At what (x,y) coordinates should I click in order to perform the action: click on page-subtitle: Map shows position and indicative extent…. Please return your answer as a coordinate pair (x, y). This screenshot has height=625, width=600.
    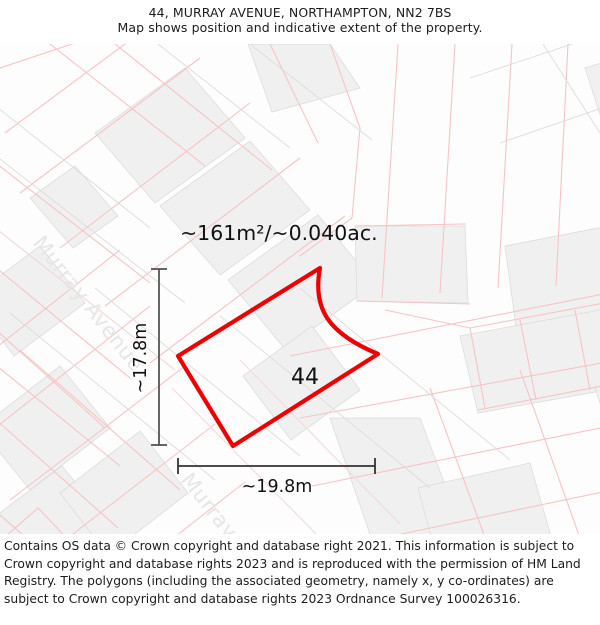
    Looking at the image, I should click on (300, 27).